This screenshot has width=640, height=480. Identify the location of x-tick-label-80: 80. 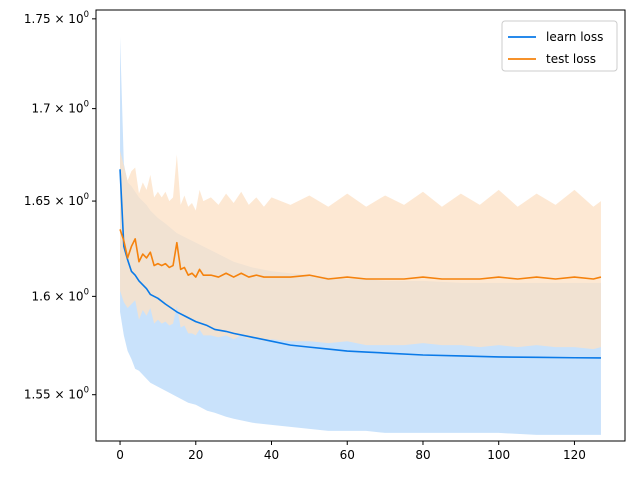
(422, 455).